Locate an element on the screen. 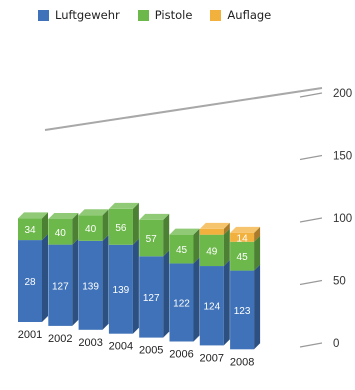 This screenshot has height=390, width=355. value-label-luftgewehr-2006: 122 is located at coordinates (181, 303).